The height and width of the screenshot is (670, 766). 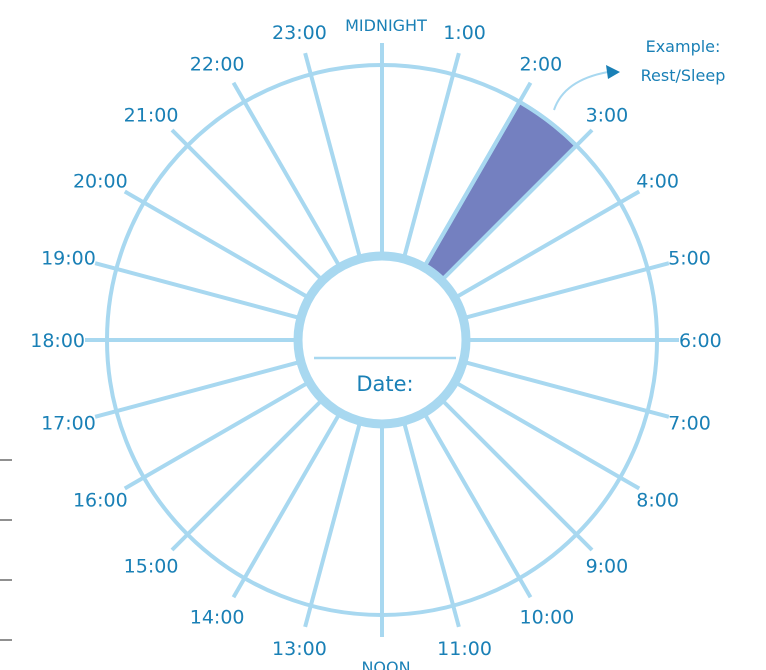 I want to click on example-title: Example:, so click(x=683, y=46).